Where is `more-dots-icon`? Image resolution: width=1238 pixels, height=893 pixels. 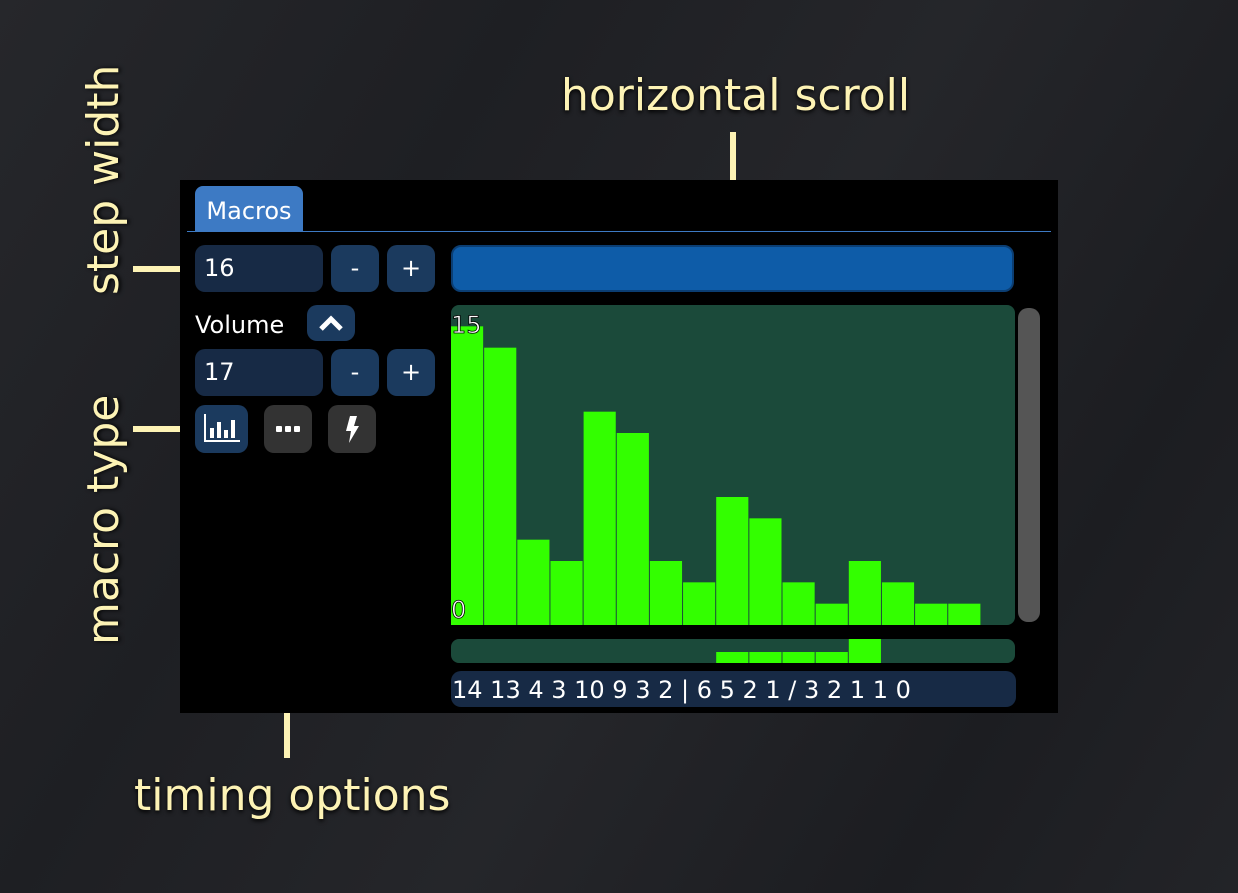 more-dots-icon is located at coordinates (288, 429).